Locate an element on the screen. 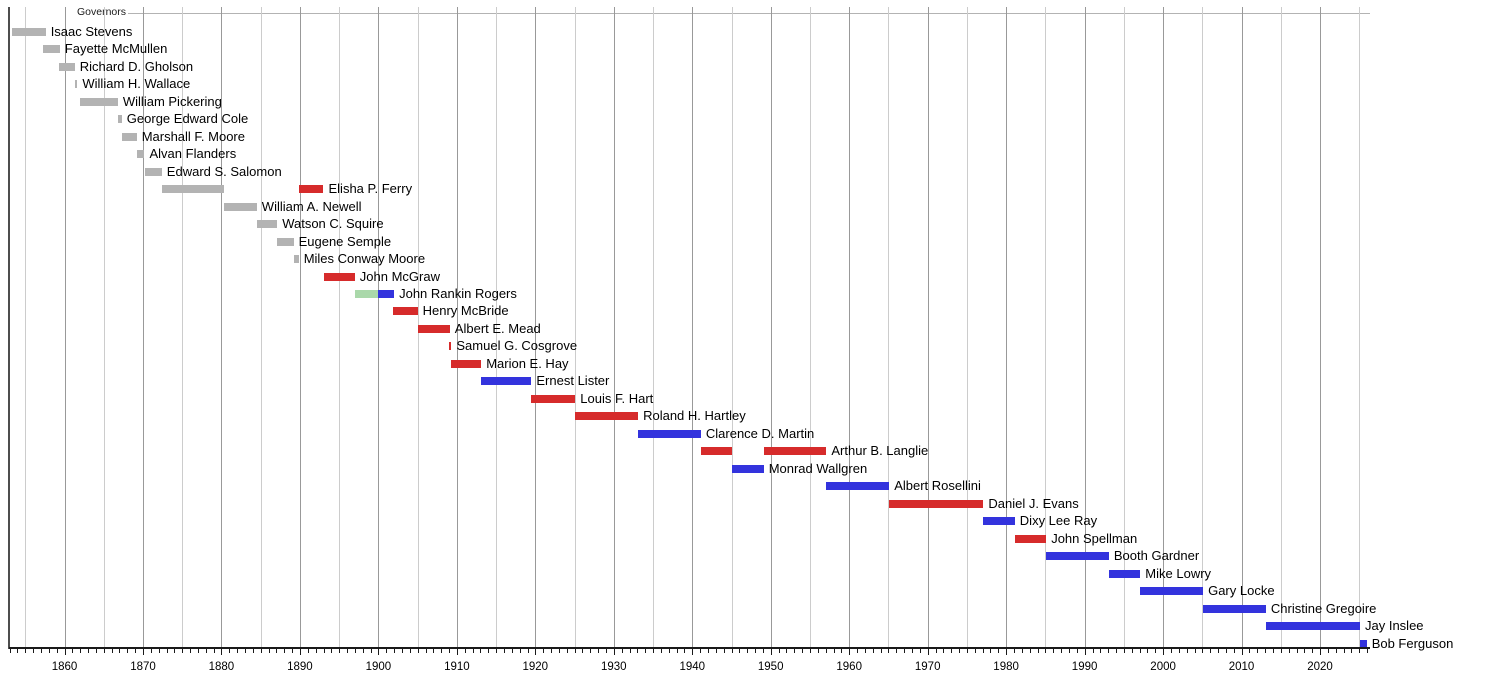  timeline-gridline-1930 is located at coordinates (614, 327).